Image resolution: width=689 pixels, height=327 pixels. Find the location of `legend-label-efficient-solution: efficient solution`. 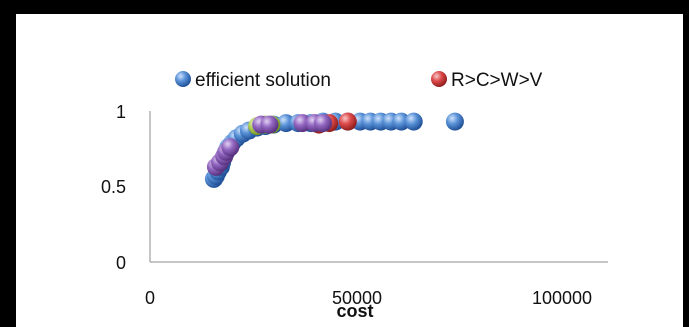

legend-label-efficient-solution: efficient solution is located at coordinates (263, 80).